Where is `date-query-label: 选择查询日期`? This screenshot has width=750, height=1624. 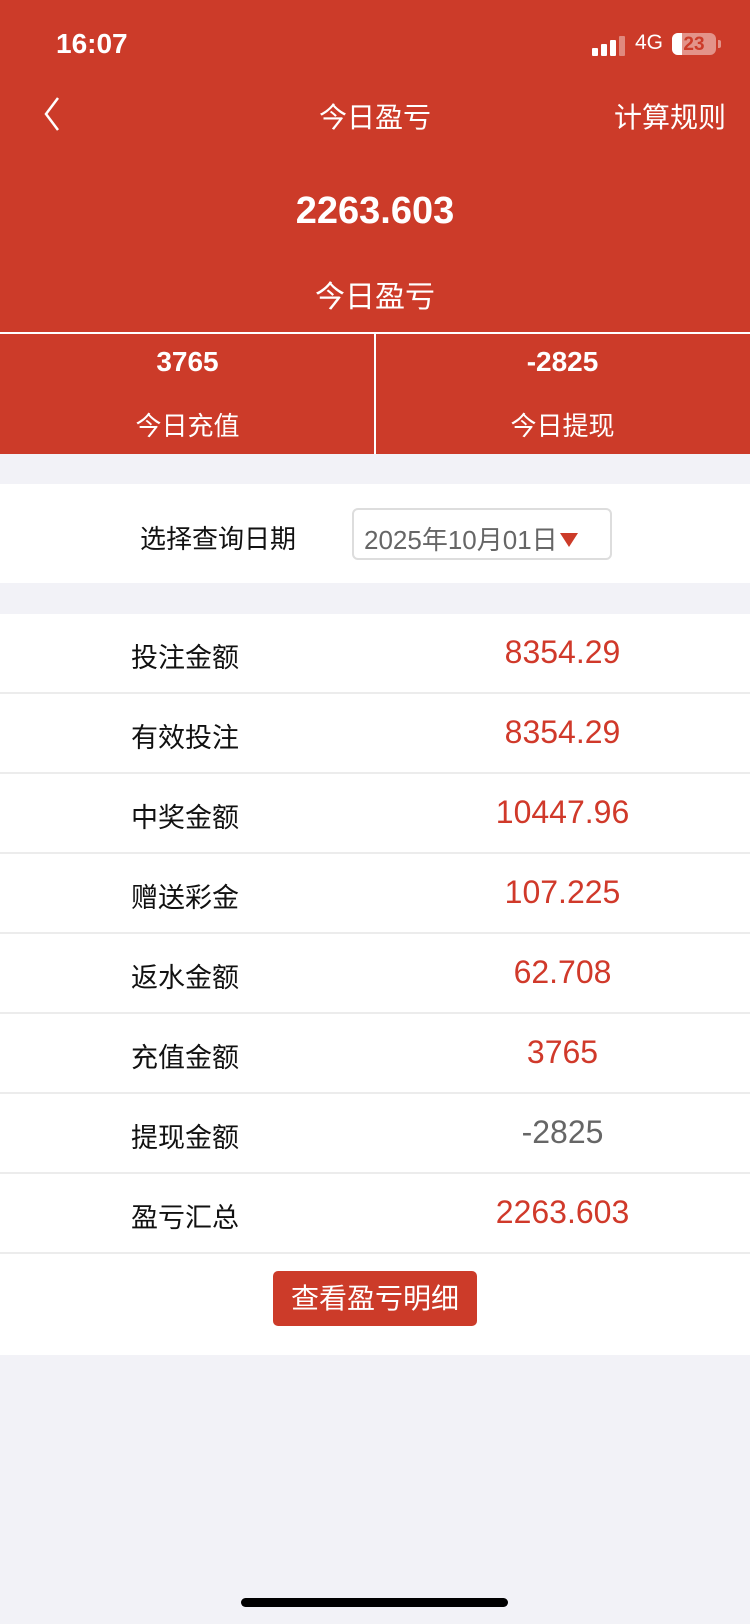 date-query-label: 选择查询日期 is located at coordinates (218, 539).